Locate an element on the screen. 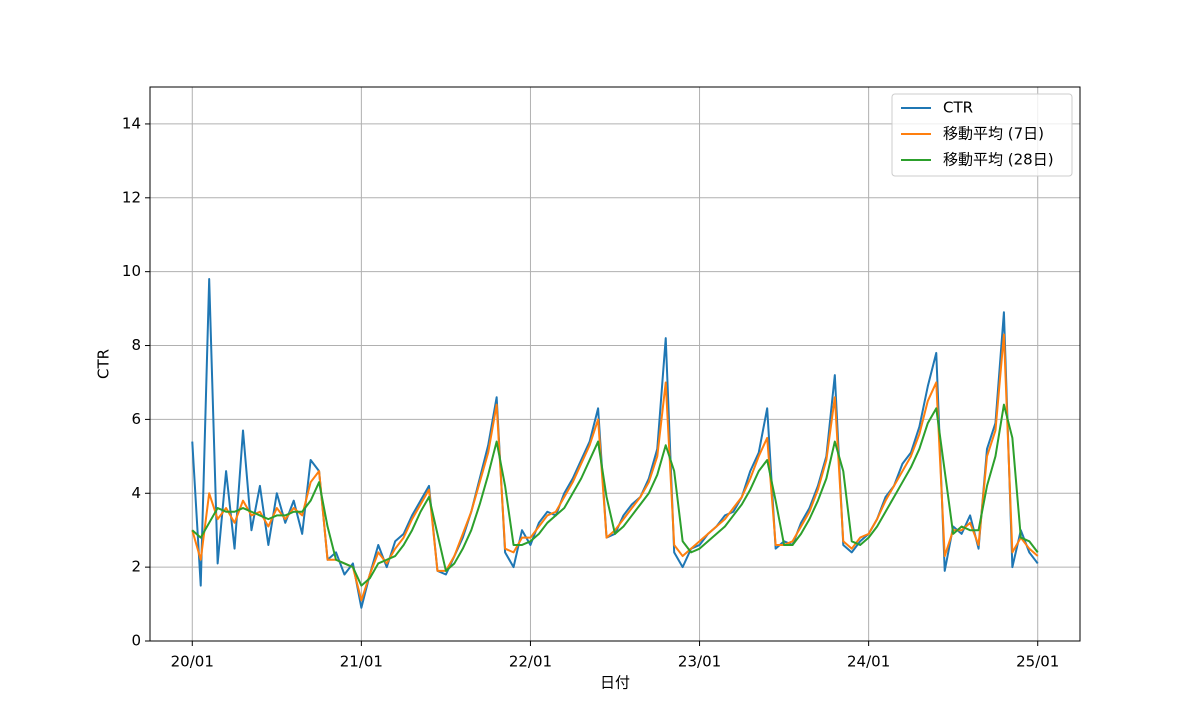 This screenshot has height=720, width=1200. x-tick-label: 23/01 is located at coordinates (699, 662).